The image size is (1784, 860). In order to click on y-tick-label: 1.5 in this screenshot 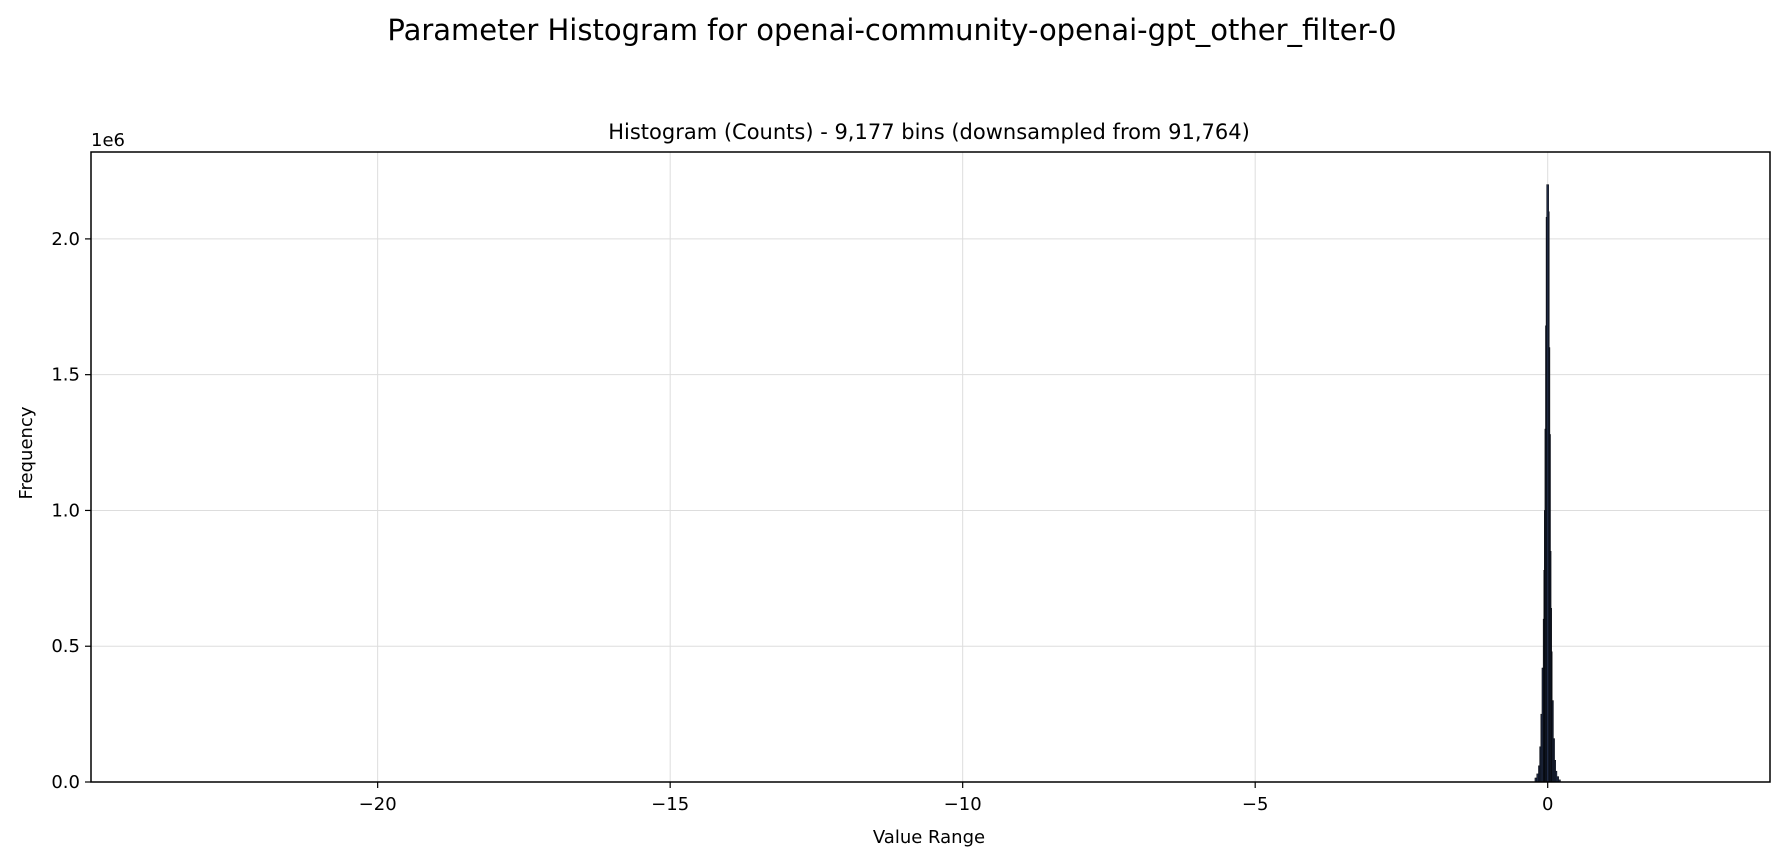, I will do `click(65, 375)`.